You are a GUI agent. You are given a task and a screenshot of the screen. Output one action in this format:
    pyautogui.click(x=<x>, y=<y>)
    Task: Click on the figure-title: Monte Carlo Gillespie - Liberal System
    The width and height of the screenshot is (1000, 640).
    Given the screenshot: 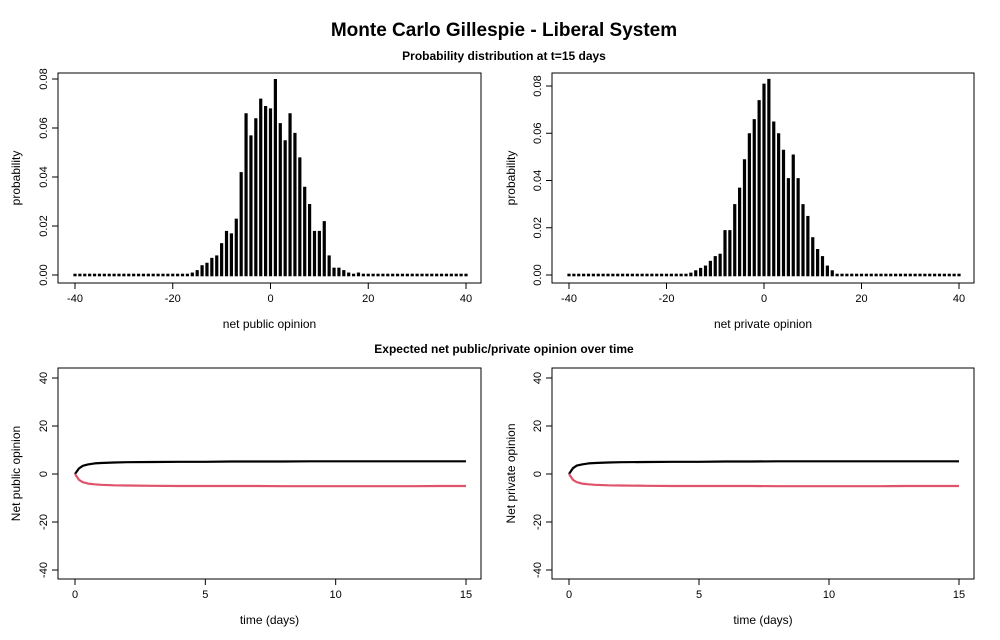 What is the action you would take?
    pyautogui.click(x=504, y=30)
    